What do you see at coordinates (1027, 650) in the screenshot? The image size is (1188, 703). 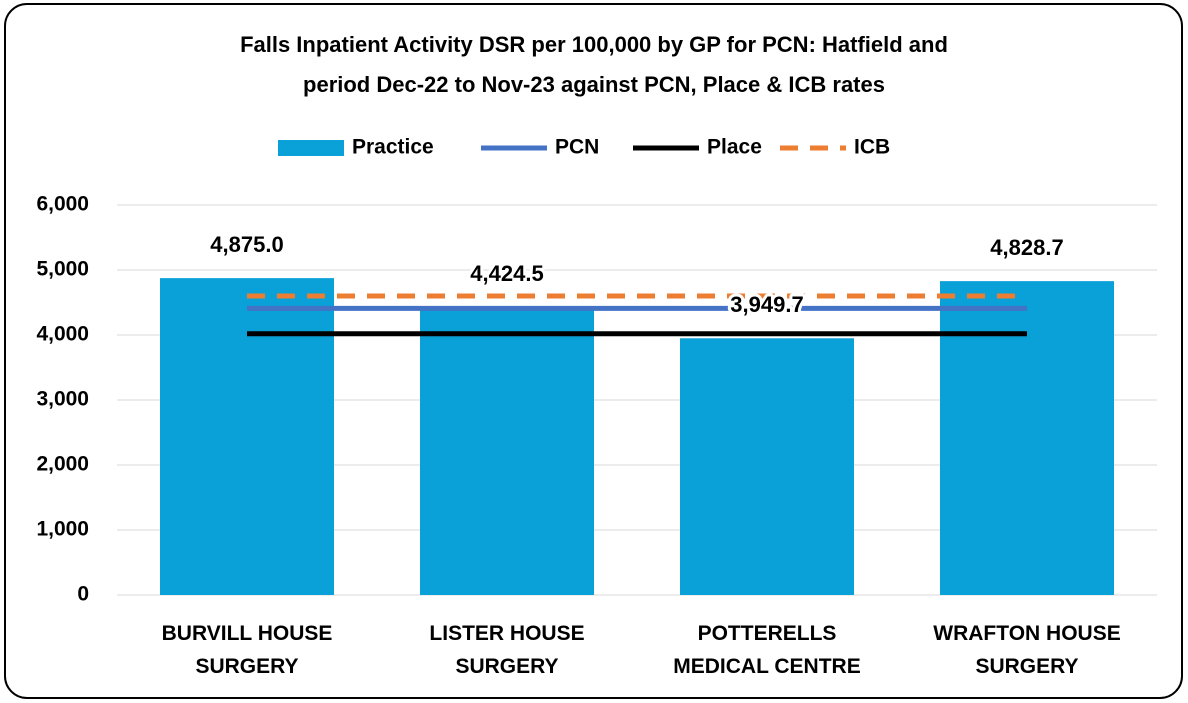 I see `x-tick-label: WRAFTON HOUSE SURGERY` at bounding box center [1027, 650].